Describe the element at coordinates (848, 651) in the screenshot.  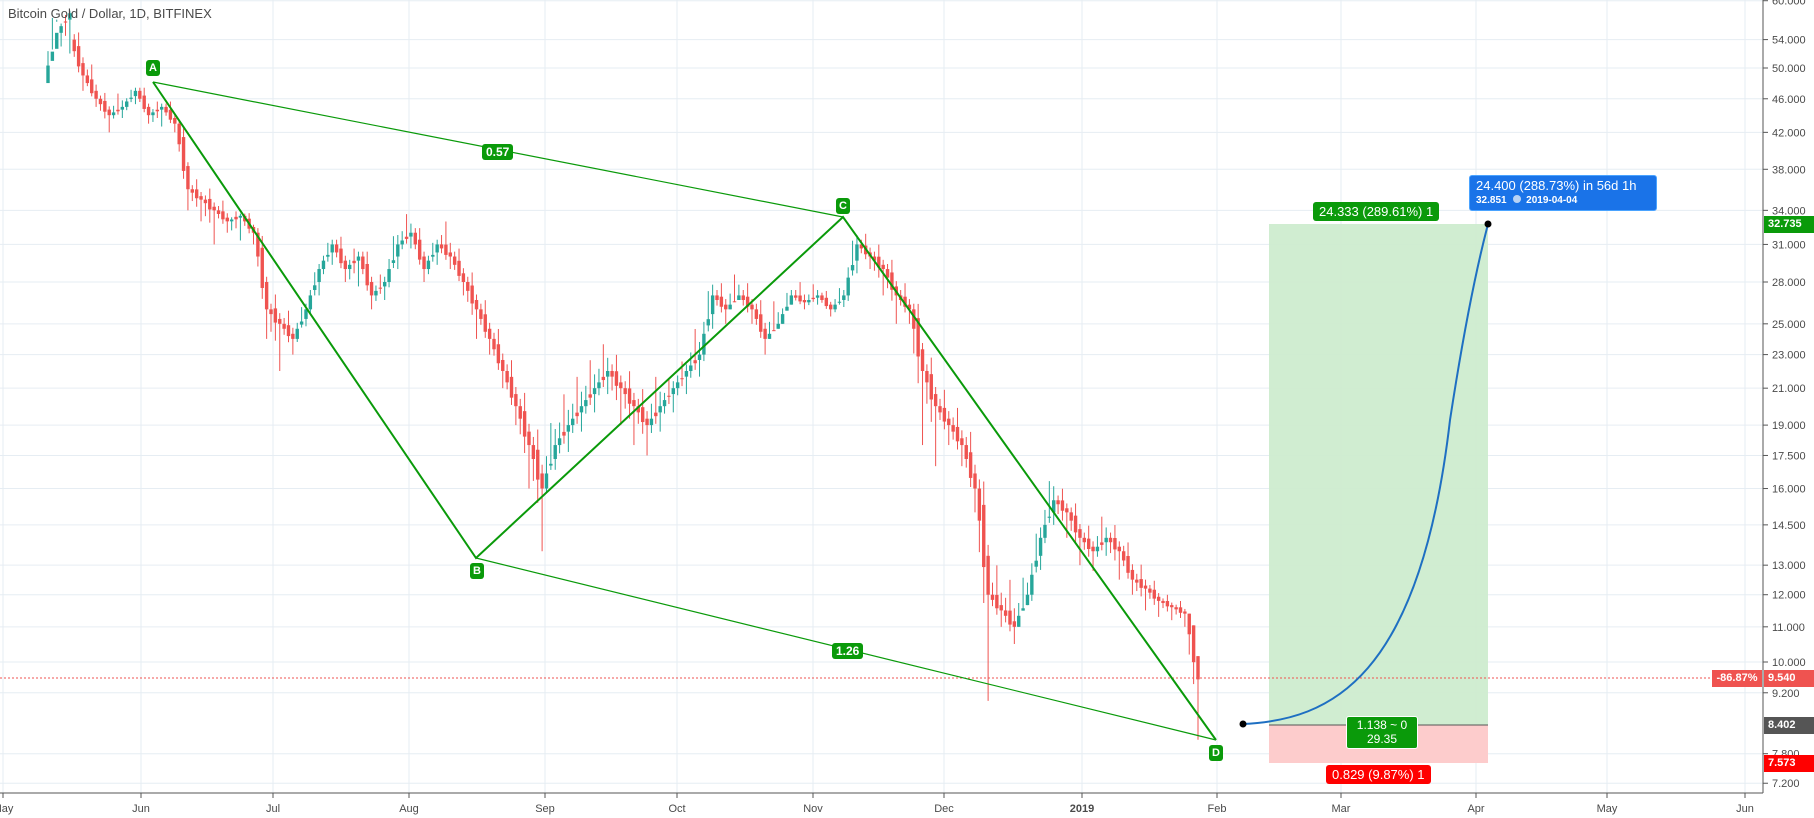
I see `ratio-label-bd: 1.26` at that location.